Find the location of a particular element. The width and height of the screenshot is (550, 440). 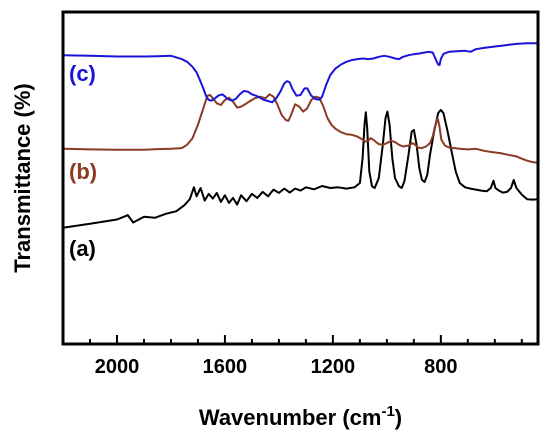

y-axis-title: Transmittance (%) is located at coordinates (22, 178).